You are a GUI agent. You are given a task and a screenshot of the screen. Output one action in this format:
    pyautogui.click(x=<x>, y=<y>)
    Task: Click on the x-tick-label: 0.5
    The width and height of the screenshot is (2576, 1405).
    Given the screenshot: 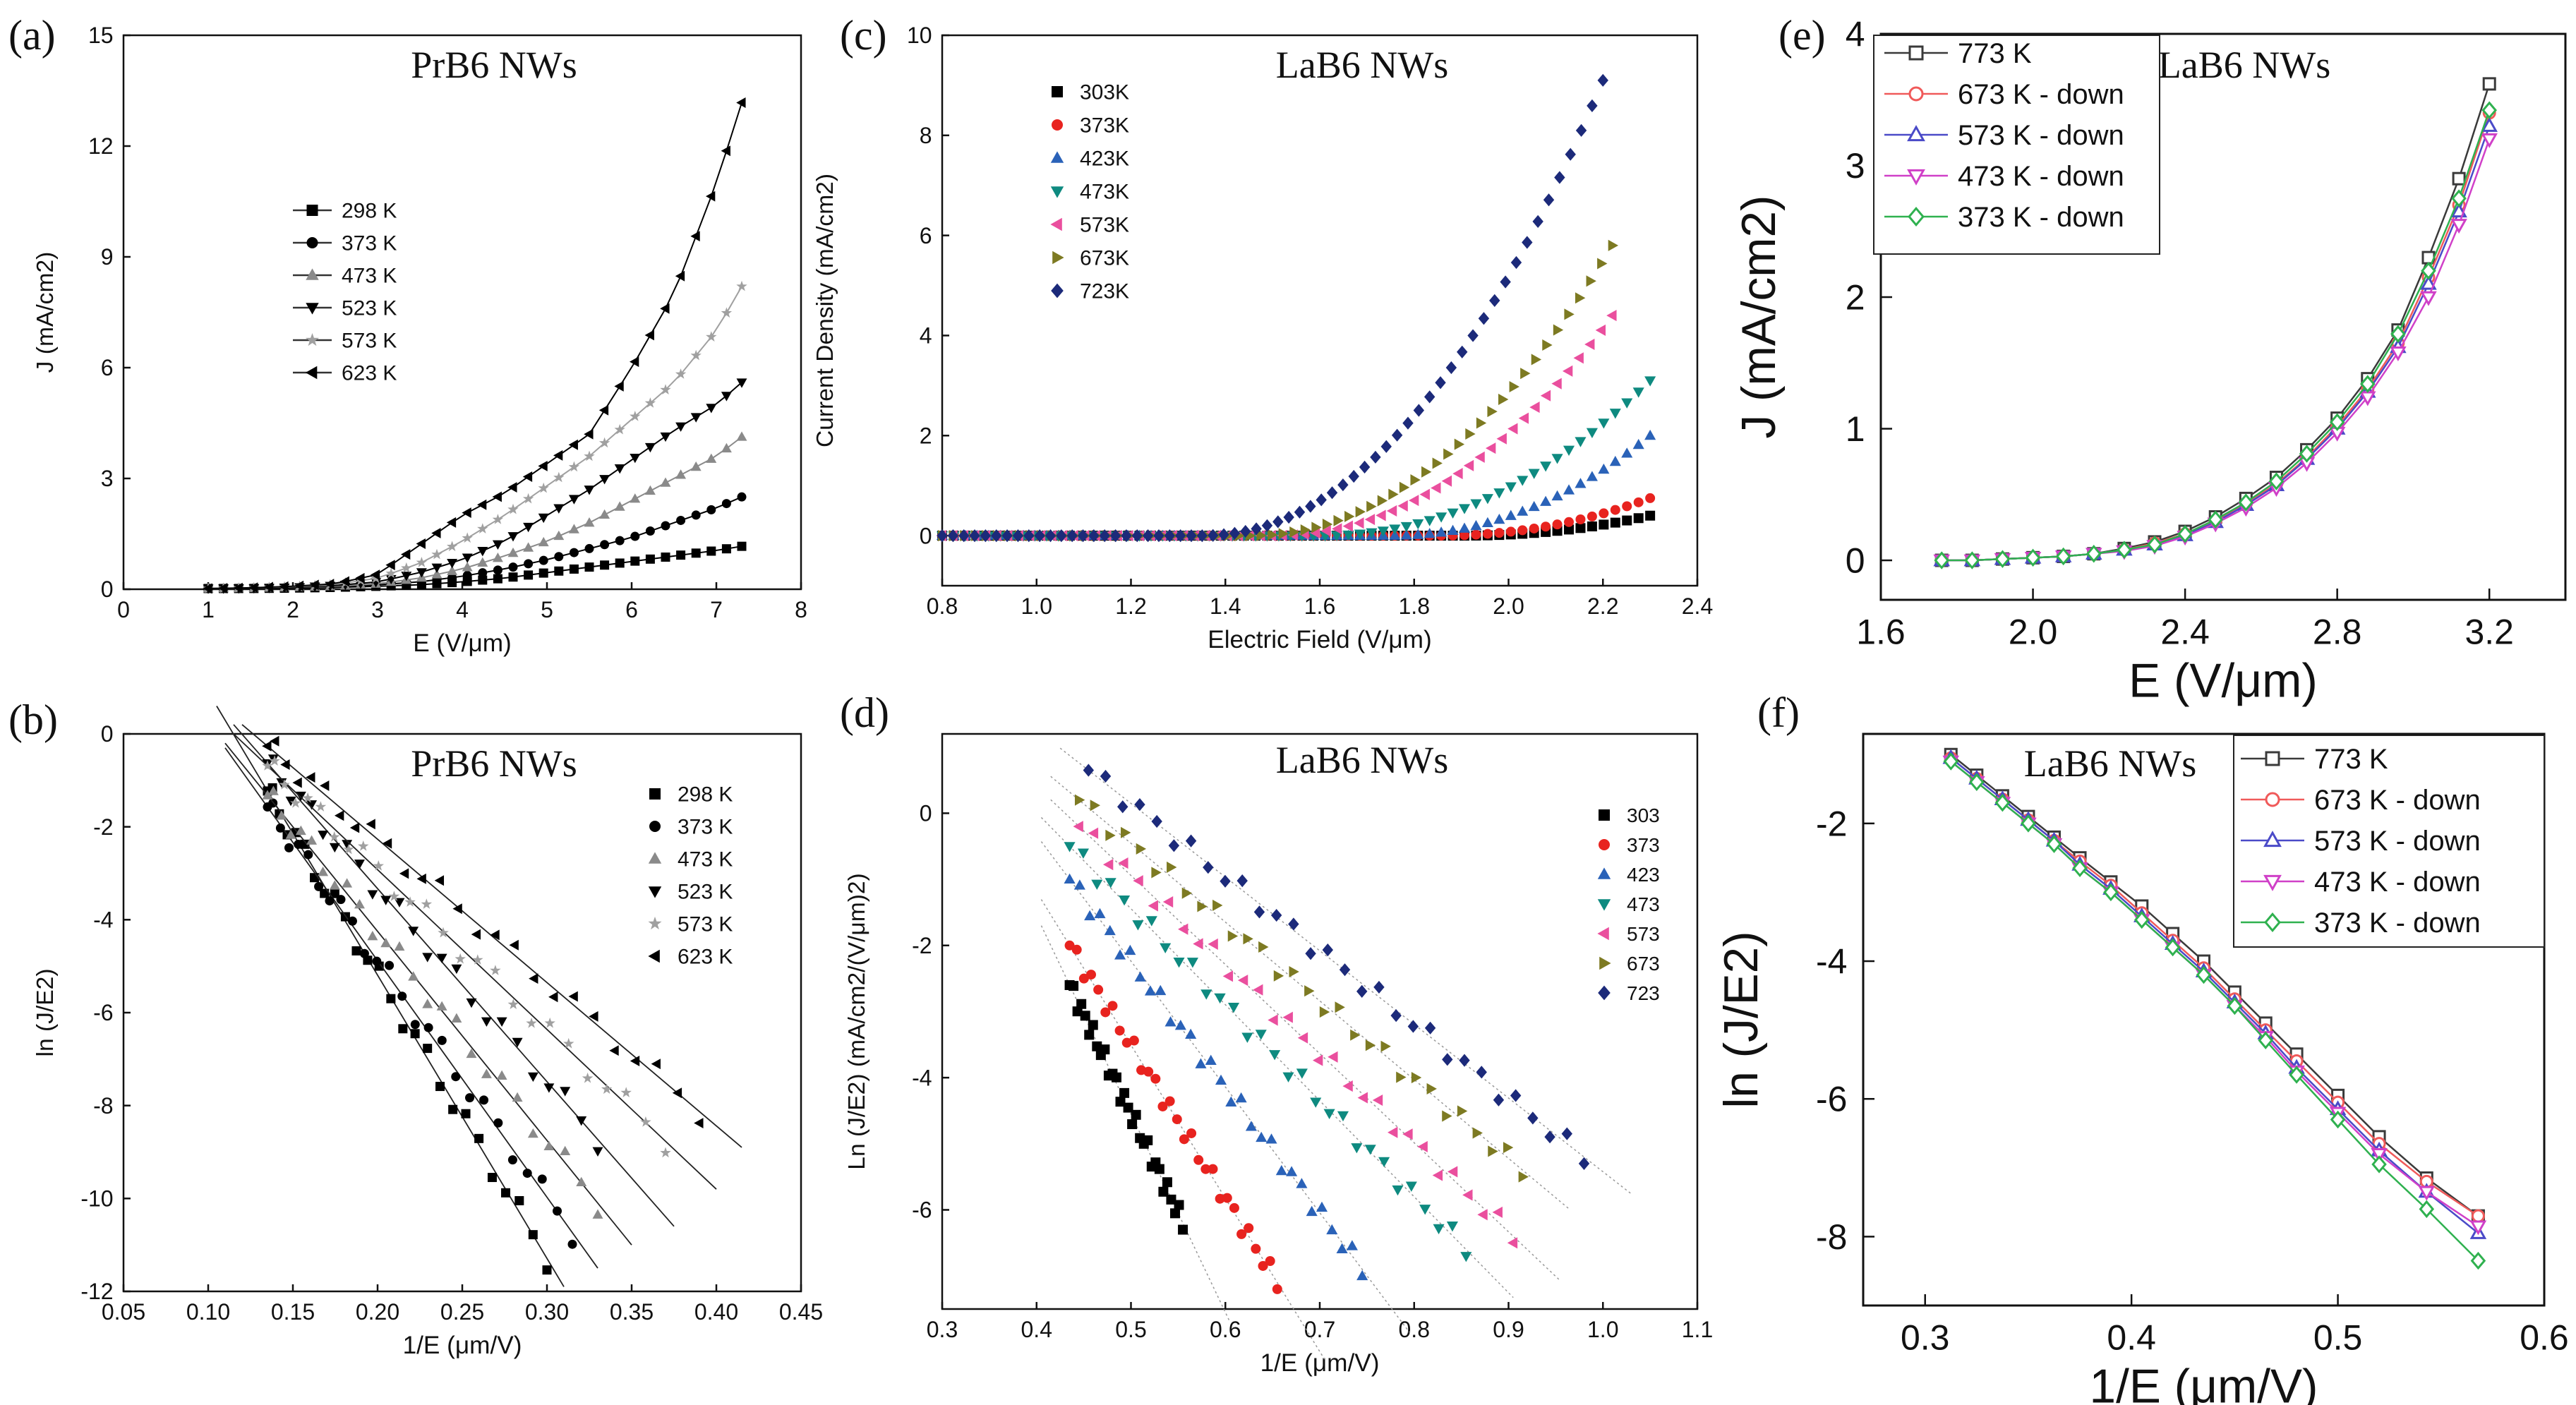 What is the action you would take?
    pyautogui.click(x=1130, y=1329)
    